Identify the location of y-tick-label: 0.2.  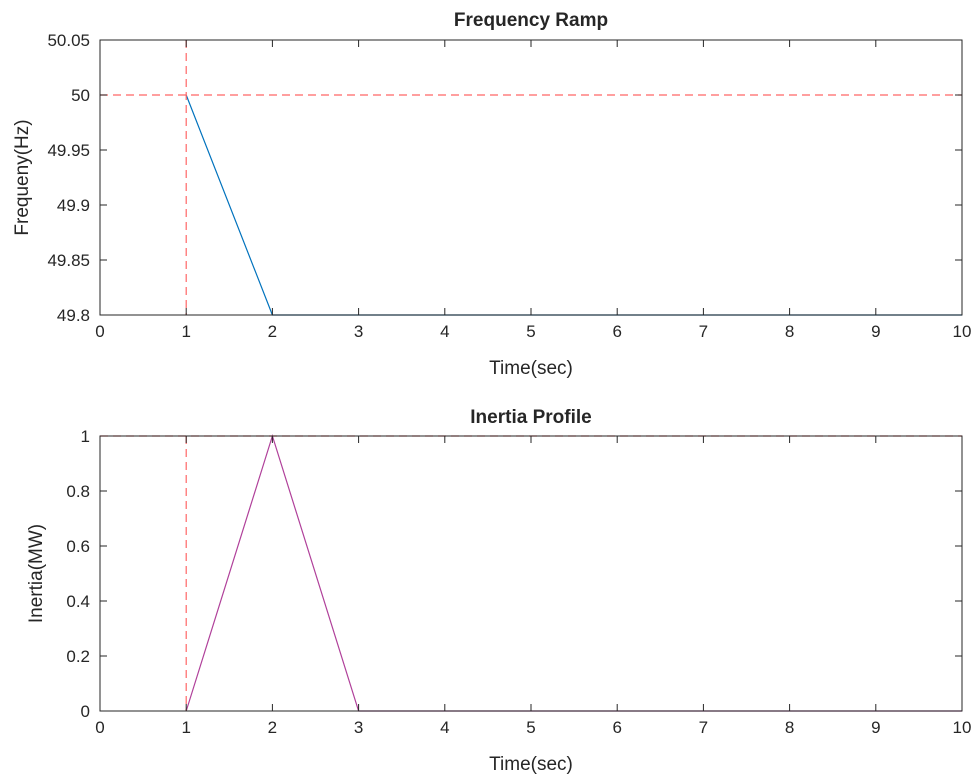
(78, 656).